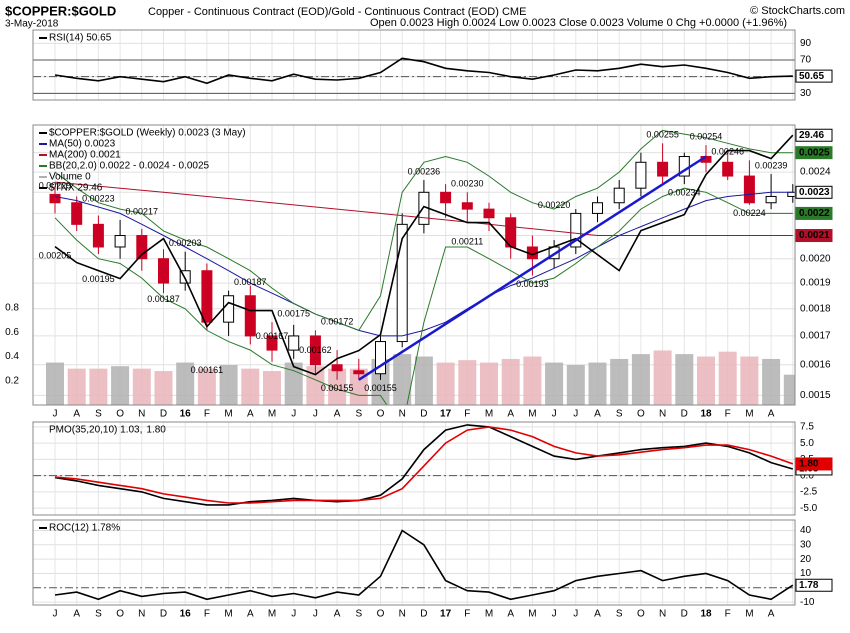 The image size is (850, 633). What do you see at coordinates (806, 43) in the screenshot?
I see `y-tick-label: 90` at bounding box center [806, 43].